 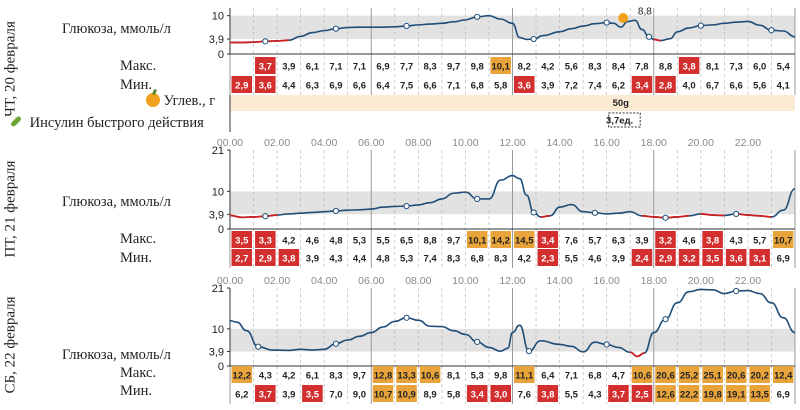 What do you see at coordinates (335, 395) in the screenshot?
I see `min-row-sat-value: 7,0` at bounding box center [335, 395].